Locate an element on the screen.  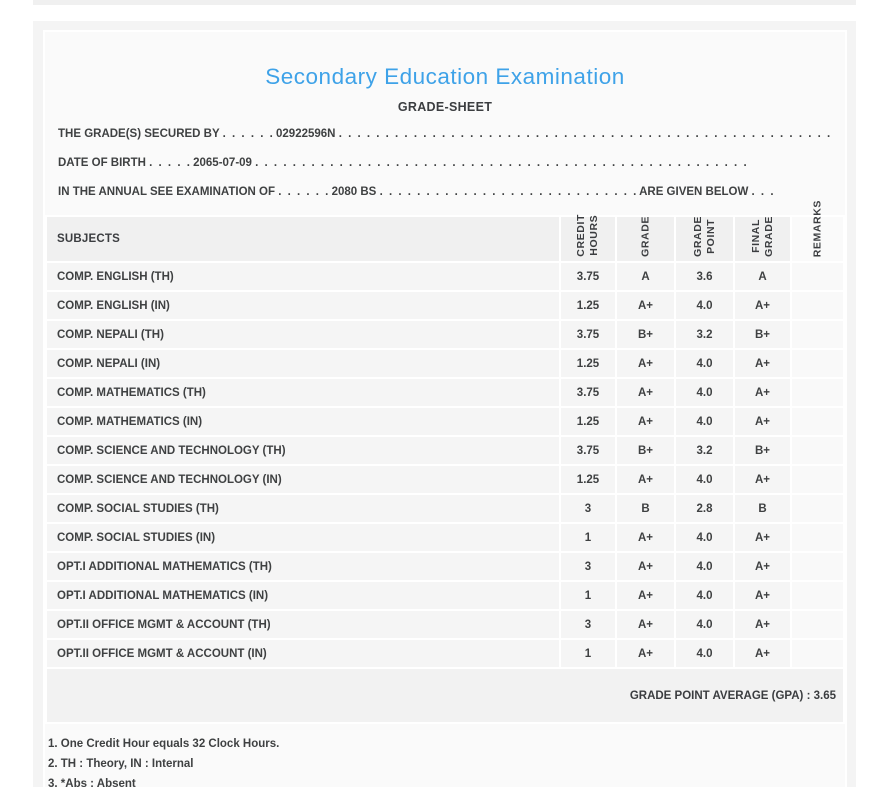
column-header-grade: GRADE is located at coordinates (645, 238).